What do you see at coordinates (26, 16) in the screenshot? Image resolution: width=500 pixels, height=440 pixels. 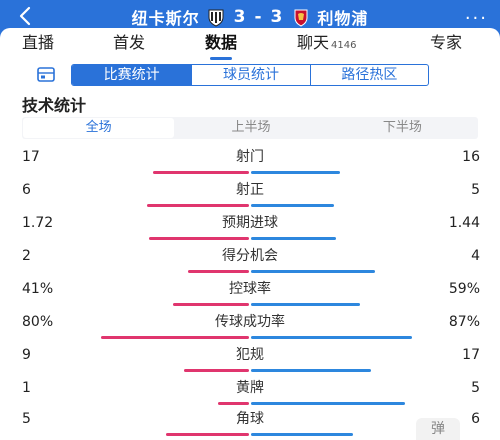 I see `back-arrow-icon` at bounding box center [26, 16].